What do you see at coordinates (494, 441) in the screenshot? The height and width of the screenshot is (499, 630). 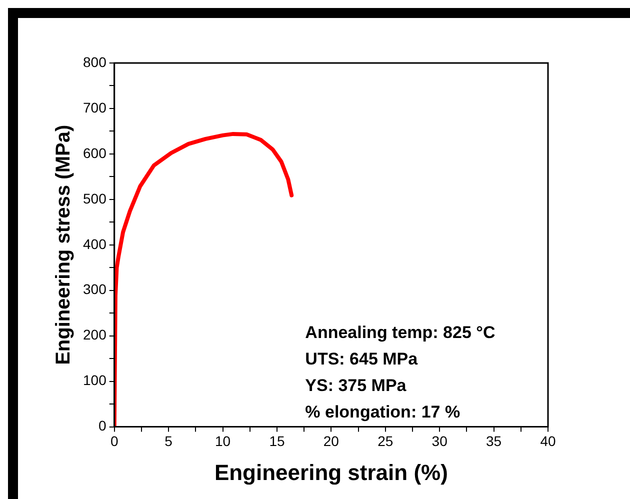 I see `x-tick-label: 35` at bounding box center [494, 441].